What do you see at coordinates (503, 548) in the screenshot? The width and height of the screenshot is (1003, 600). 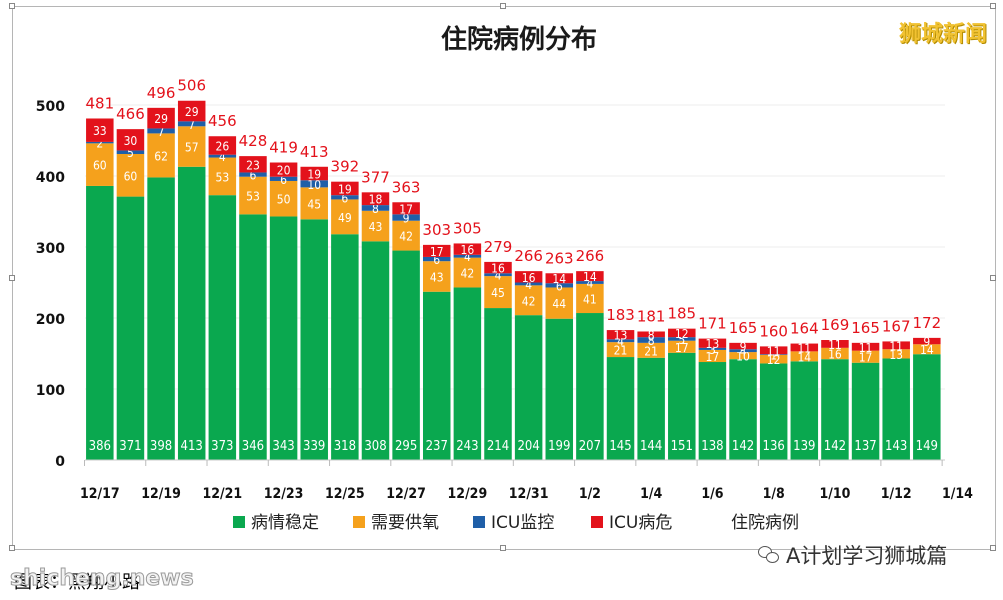 I see `resize-handle-bottom` at bounding box center [503, 548].